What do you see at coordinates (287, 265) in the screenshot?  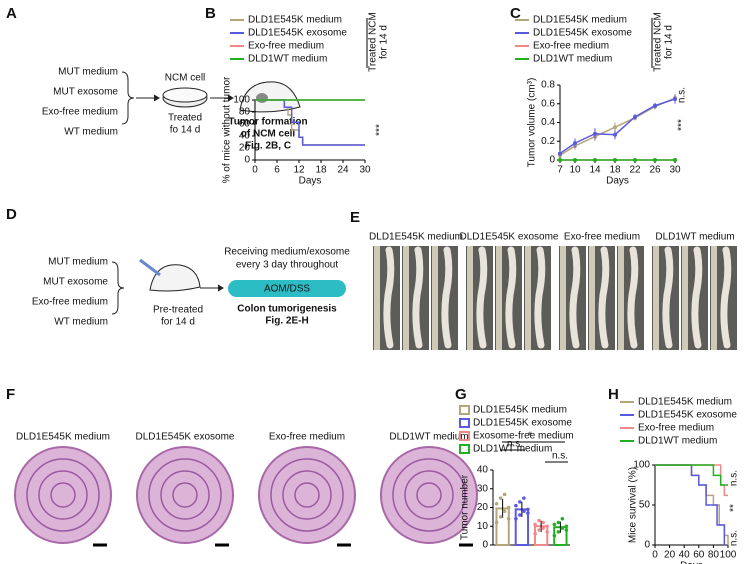 I see `label: every 3 day throughout` at bounding box center [287, 265].